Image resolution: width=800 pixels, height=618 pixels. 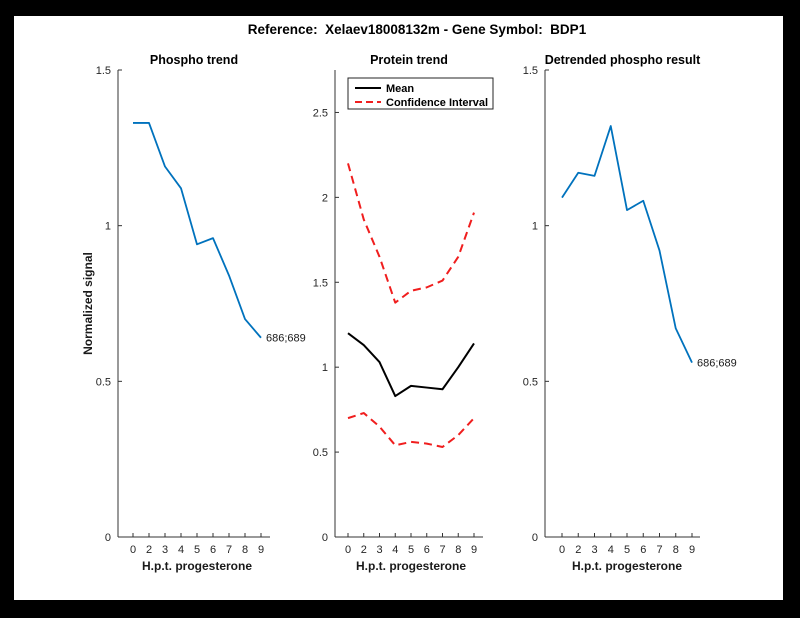 I want to click on series-phospho-signal, so click(x=197, y=230).